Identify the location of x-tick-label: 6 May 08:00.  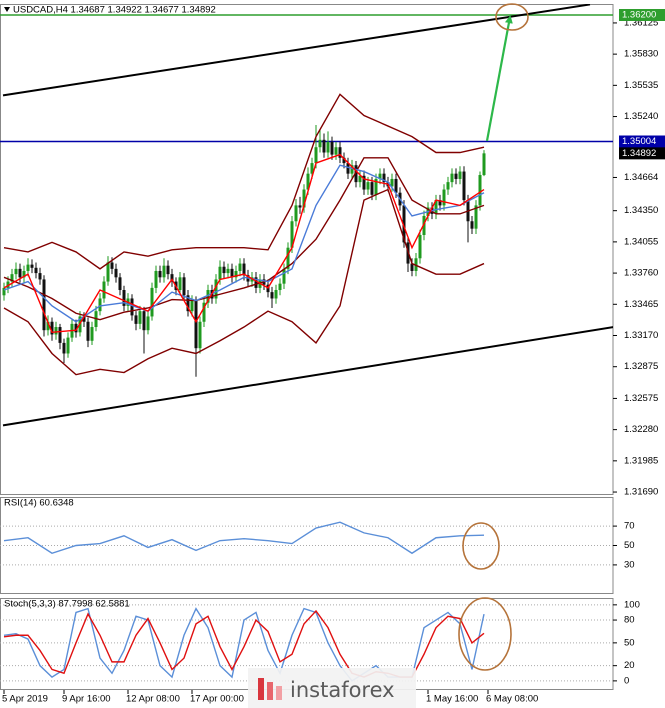
(512, 699).